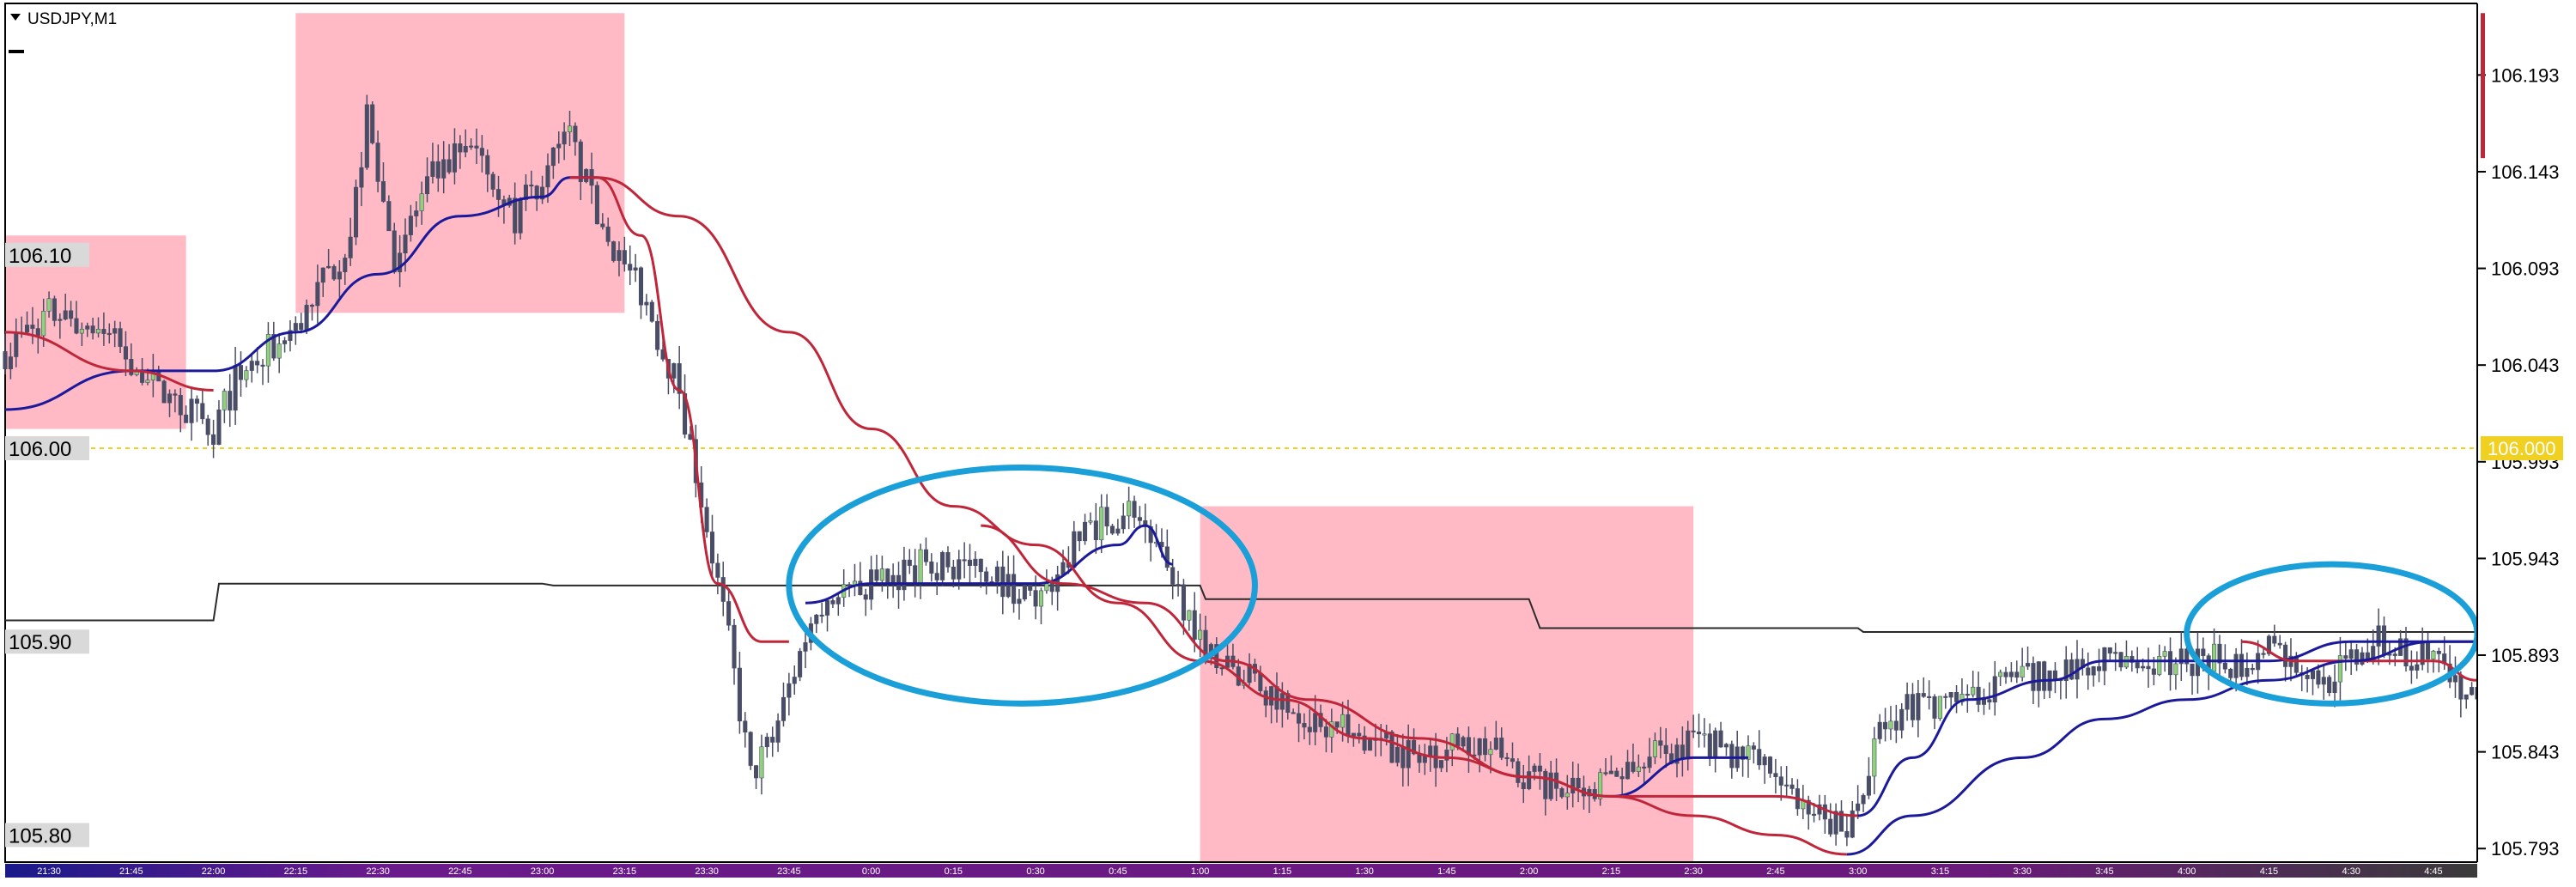  Describe the element at coordinates (63, 31) in the screenshot. I see `title-bar: USDJPY,M1` at that location.